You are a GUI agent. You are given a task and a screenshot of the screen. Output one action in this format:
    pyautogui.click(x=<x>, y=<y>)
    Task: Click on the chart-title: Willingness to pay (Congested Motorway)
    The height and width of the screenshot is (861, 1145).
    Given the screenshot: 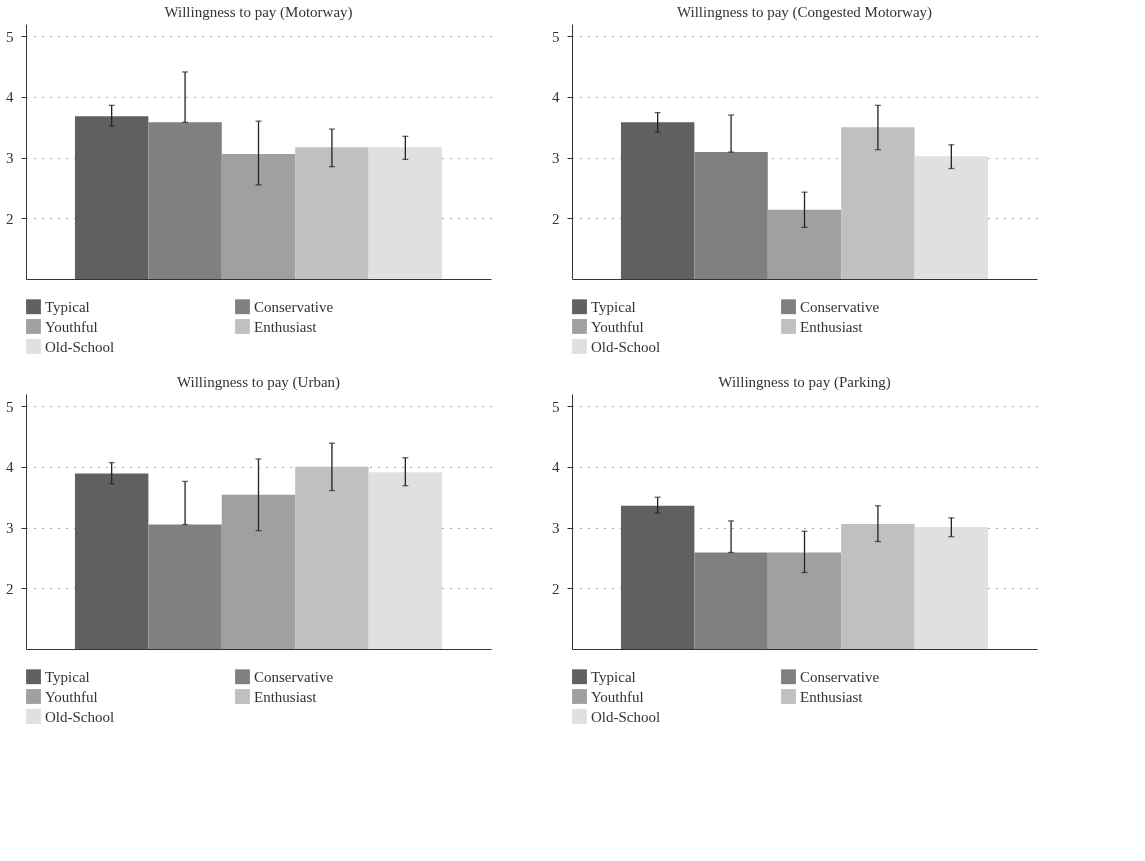 What is the action you would take?
    pyautogui.click(x=804, y=12)
    